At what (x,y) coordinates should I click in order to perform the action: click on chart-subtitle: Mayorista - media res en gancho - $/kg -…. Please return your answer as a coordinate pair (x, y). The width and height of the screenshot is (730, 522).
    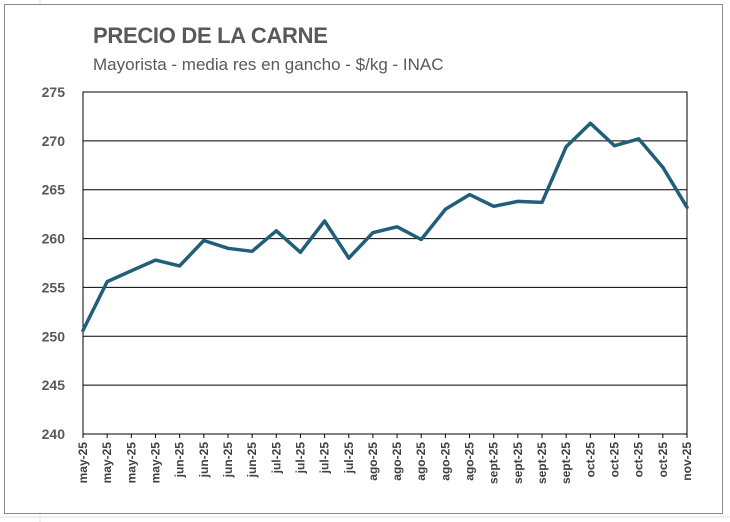
    Looking at the image, I should click on (268, 64).